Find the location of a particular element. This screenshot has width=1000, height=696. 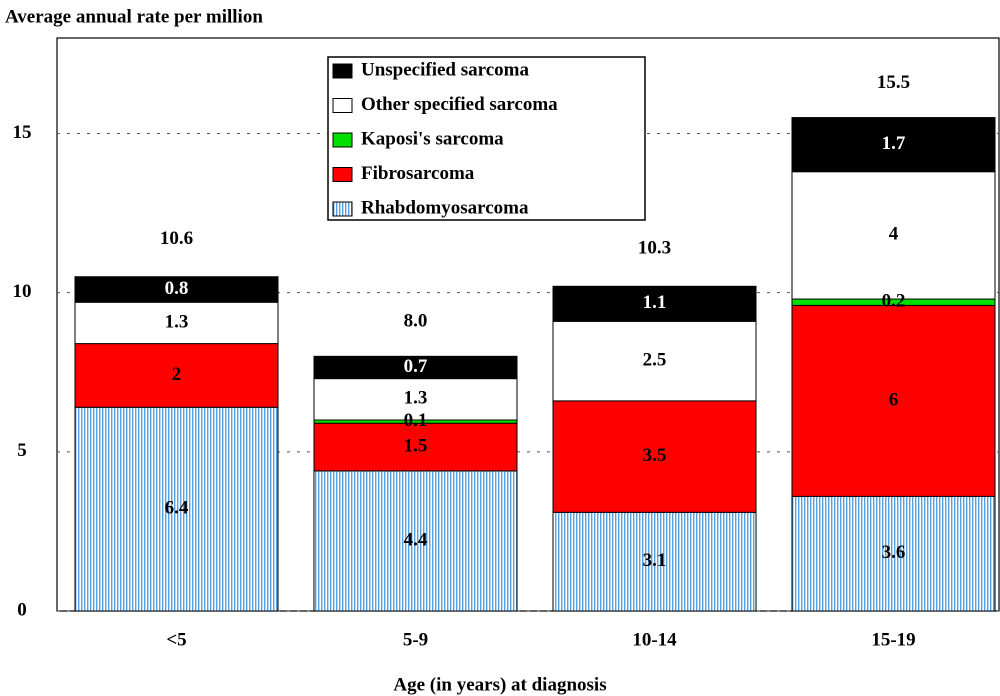

data-label: 6 is located at coordinates (894, 399).